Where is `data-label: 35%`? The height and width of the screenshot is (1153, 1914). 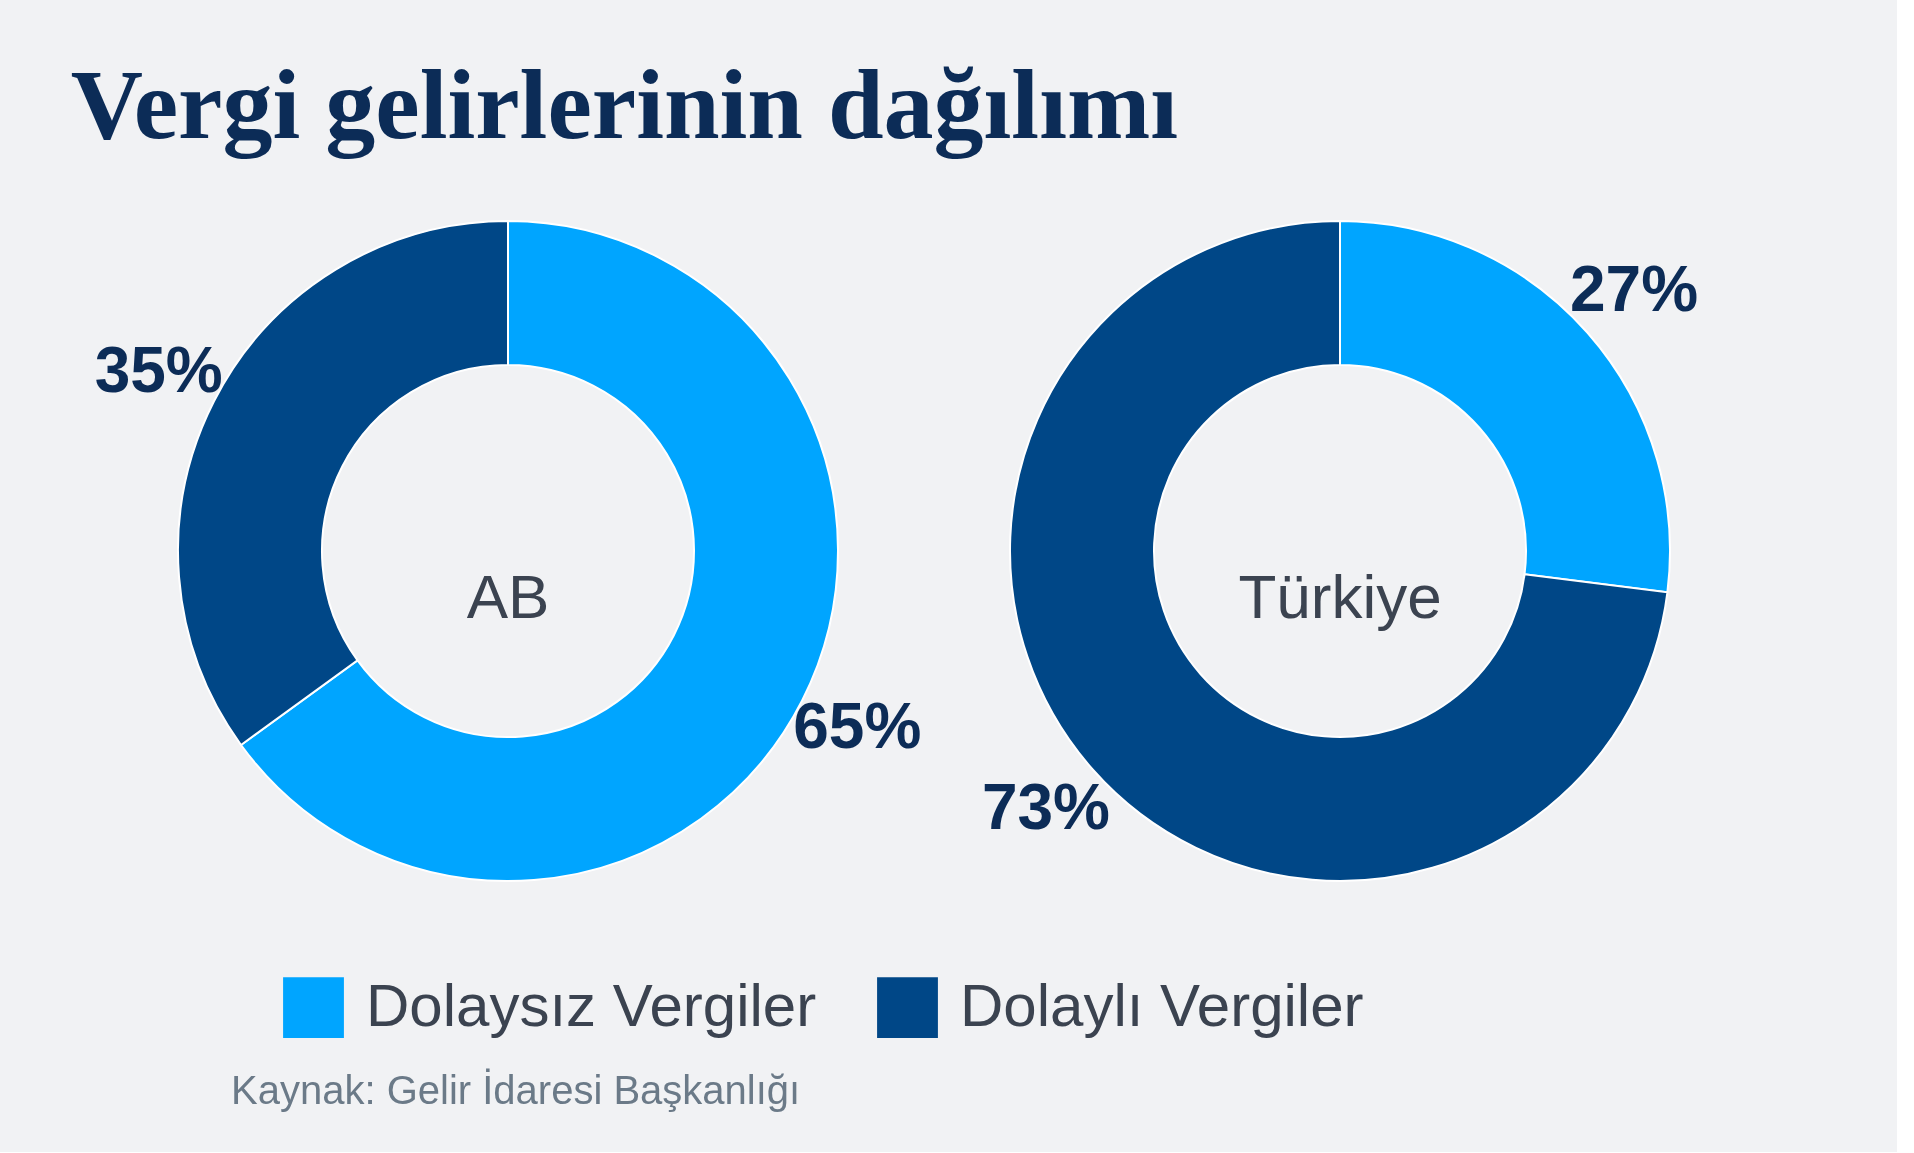 data-label: 35% is located at coordinates (158, 370).